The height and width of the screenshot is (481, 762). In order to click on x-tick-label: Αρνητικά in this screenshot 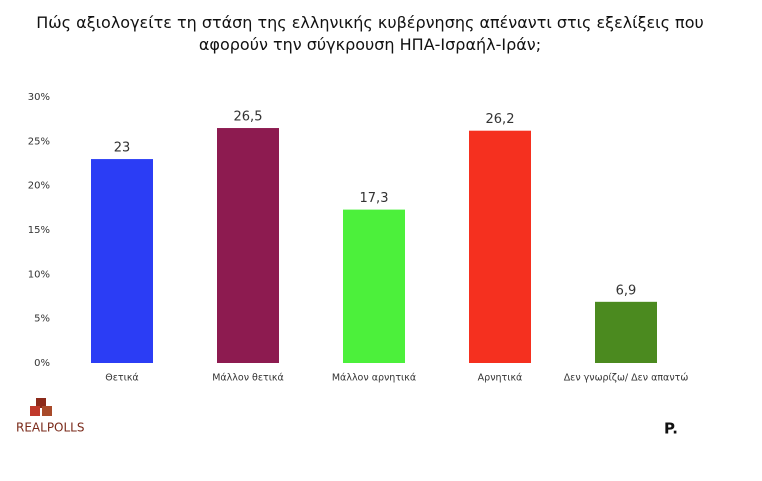, I will do `click(500, 378)`.